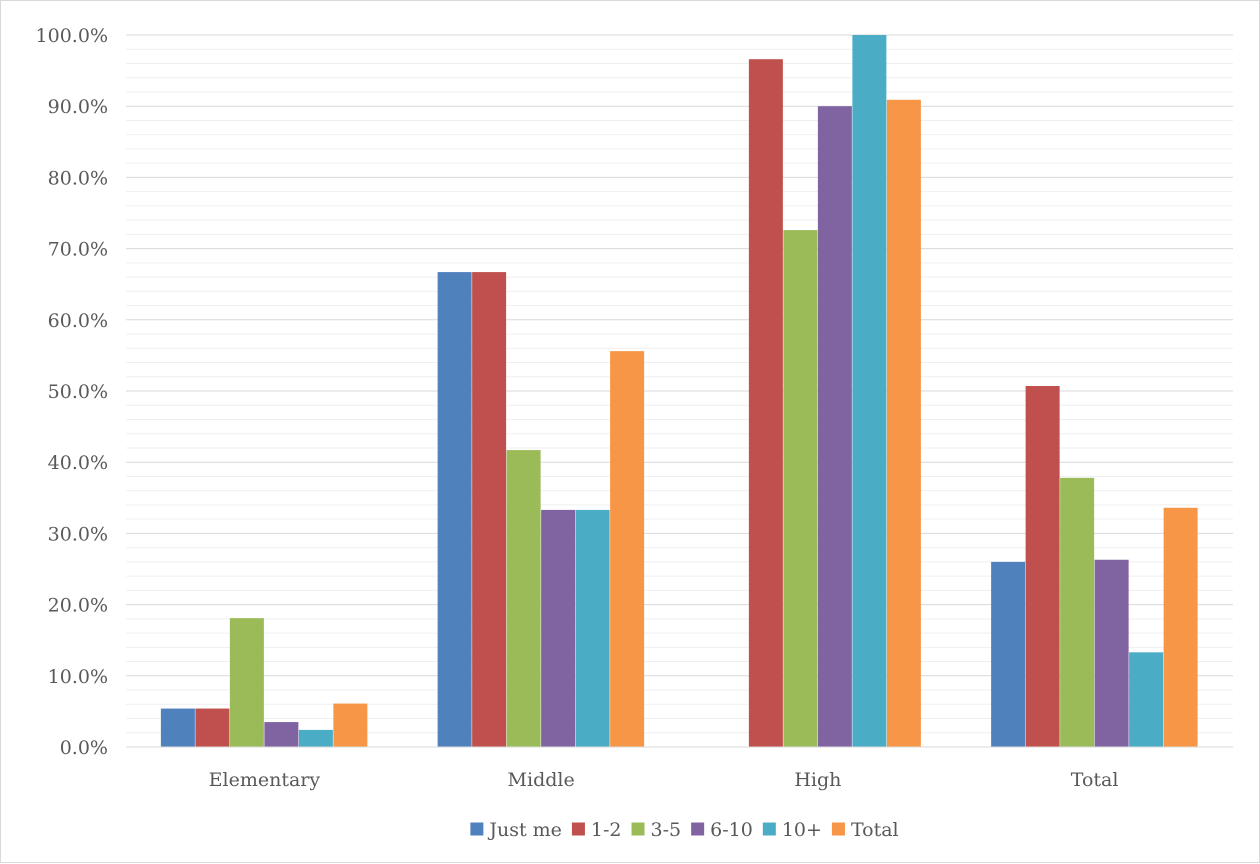  Describe the element at coordinates (78, 392) in the screenshot. I see `y-tick-label: 50.0%` at that location.